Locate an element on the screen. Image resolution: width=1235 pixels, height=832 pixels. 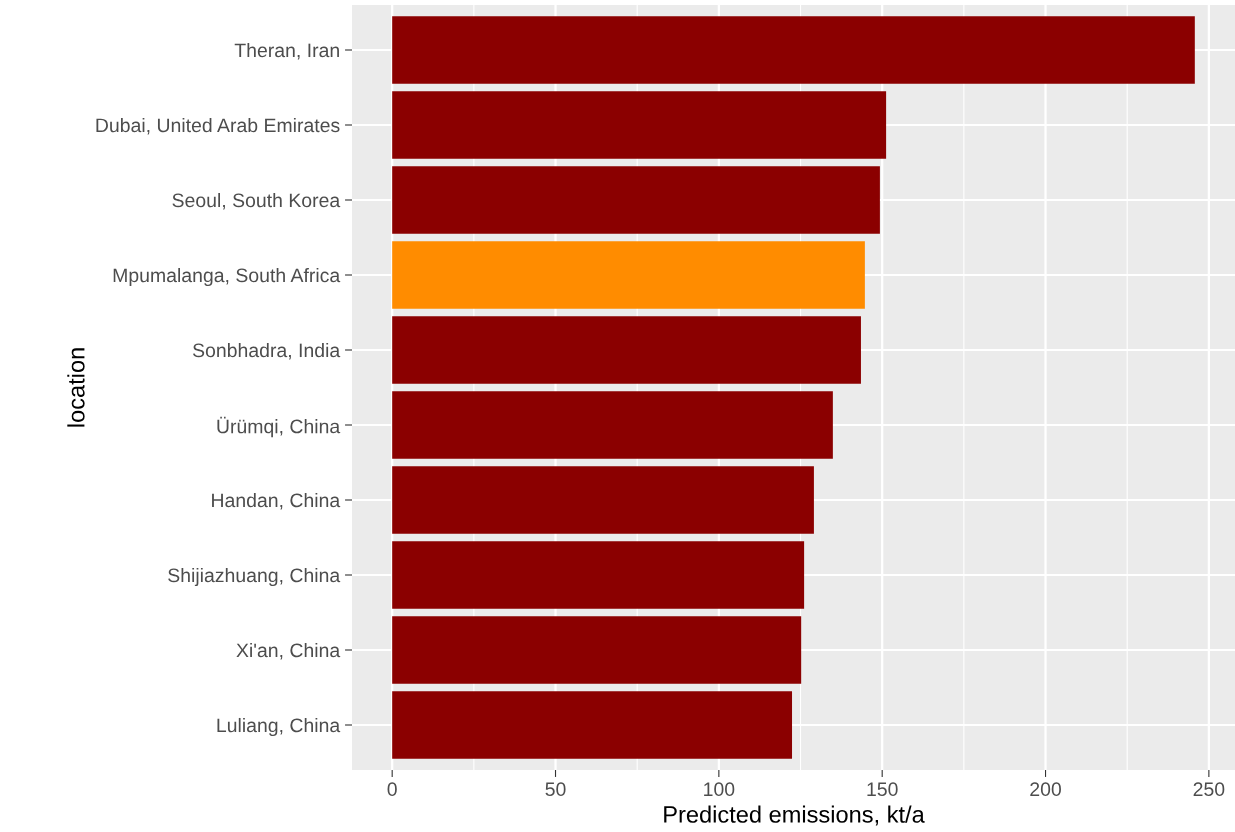
x-tick-label: 50 is located at coordinates (555, 789).